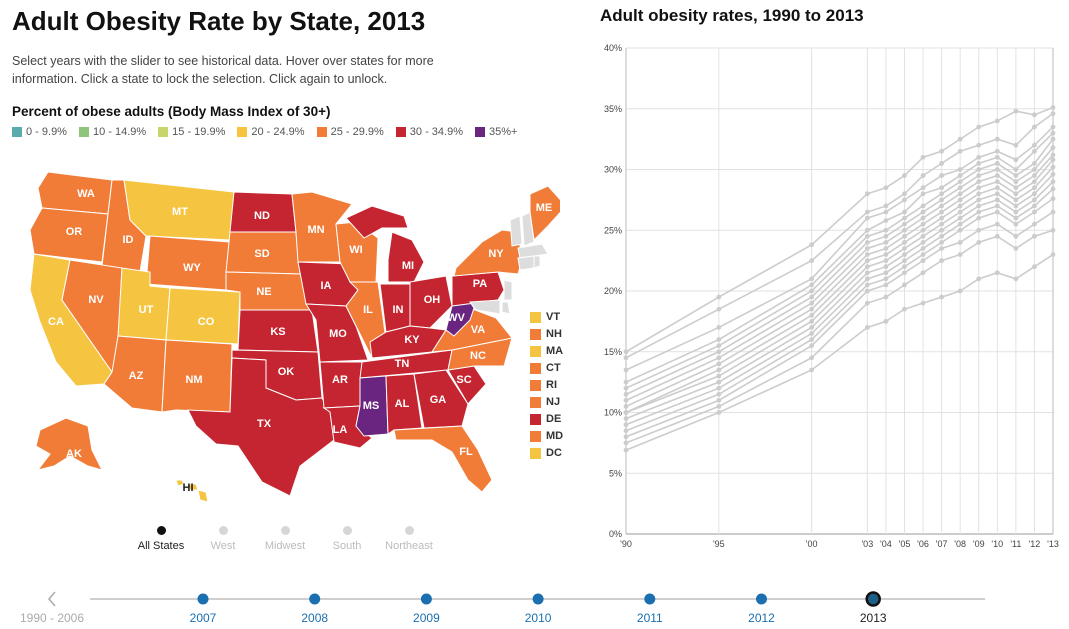 This screenshot has width=1069, height=629. What do you see at coordinates (650, 618) in the screenshot?
I see `year-label-2011: 2011` at bounding box center [650, 618].